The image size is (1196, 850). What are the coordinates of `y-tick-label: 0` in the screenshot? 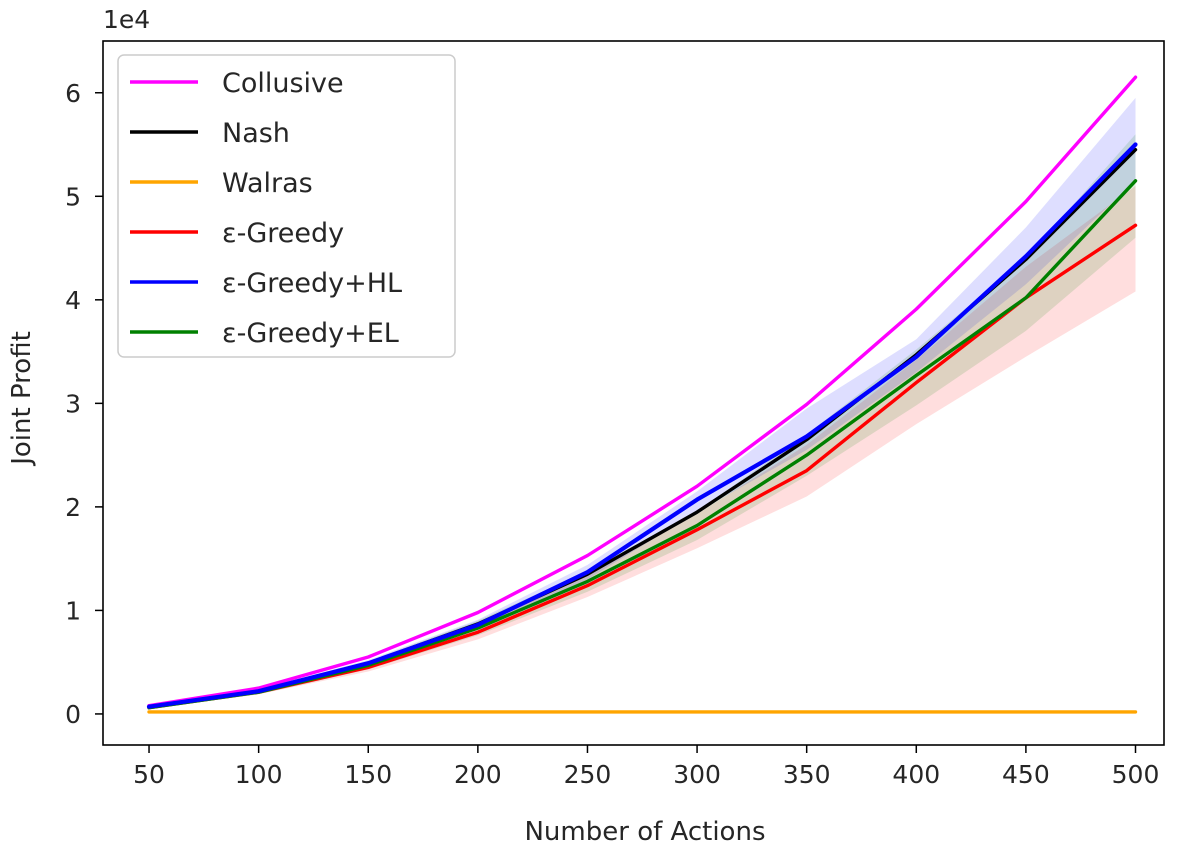 It's located at (73, 714).